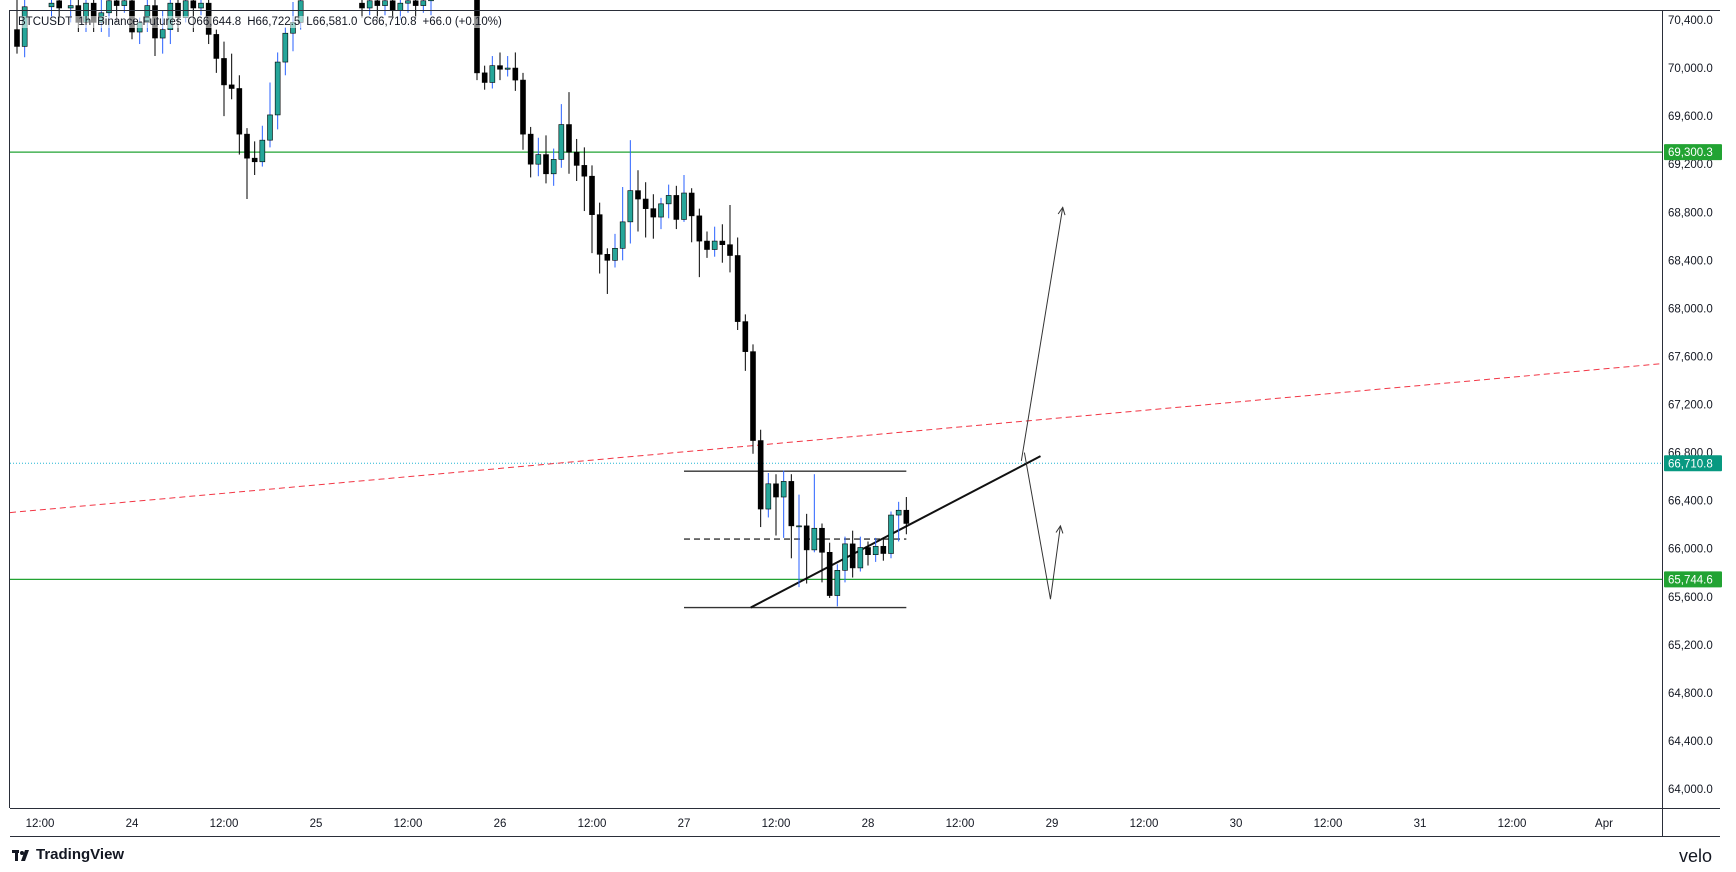 Image resolution: width=1736 pixels, height=872 pixels. What do you see at coordinates (1690, 21) in the screenshot?
I see `y-tick-label: 70,400.0` at bounding box center [1690, 21].